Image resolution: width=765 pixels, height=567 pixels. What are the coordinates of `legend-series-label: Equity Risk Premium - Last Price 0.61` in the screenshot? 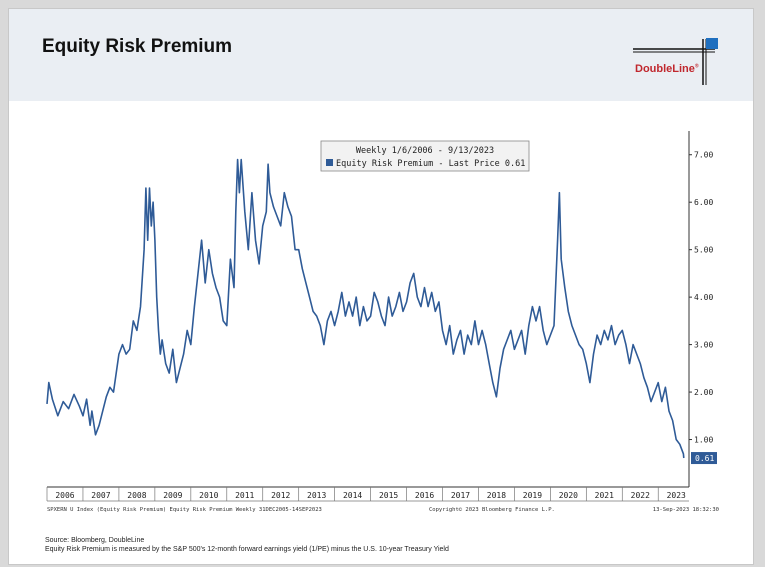 It's located at (430, 164).